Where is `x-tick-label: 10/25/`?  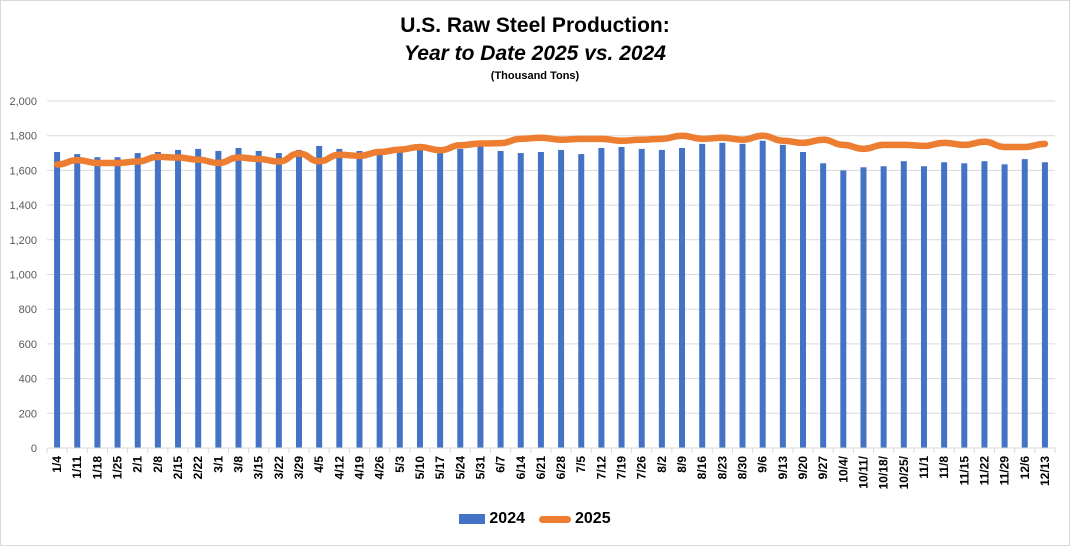 x-tick-label: 10/25/ is located at coordinates (904, 472).